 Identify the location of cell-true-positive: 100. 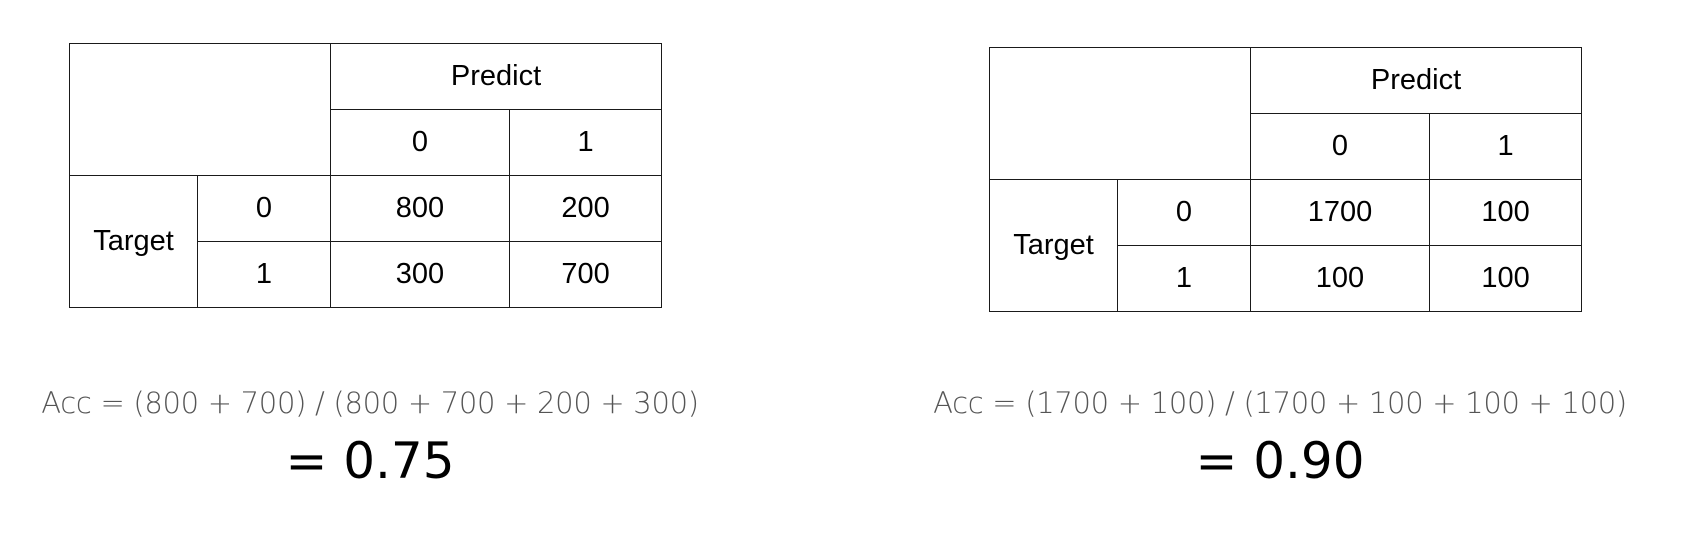
(1505, 278).